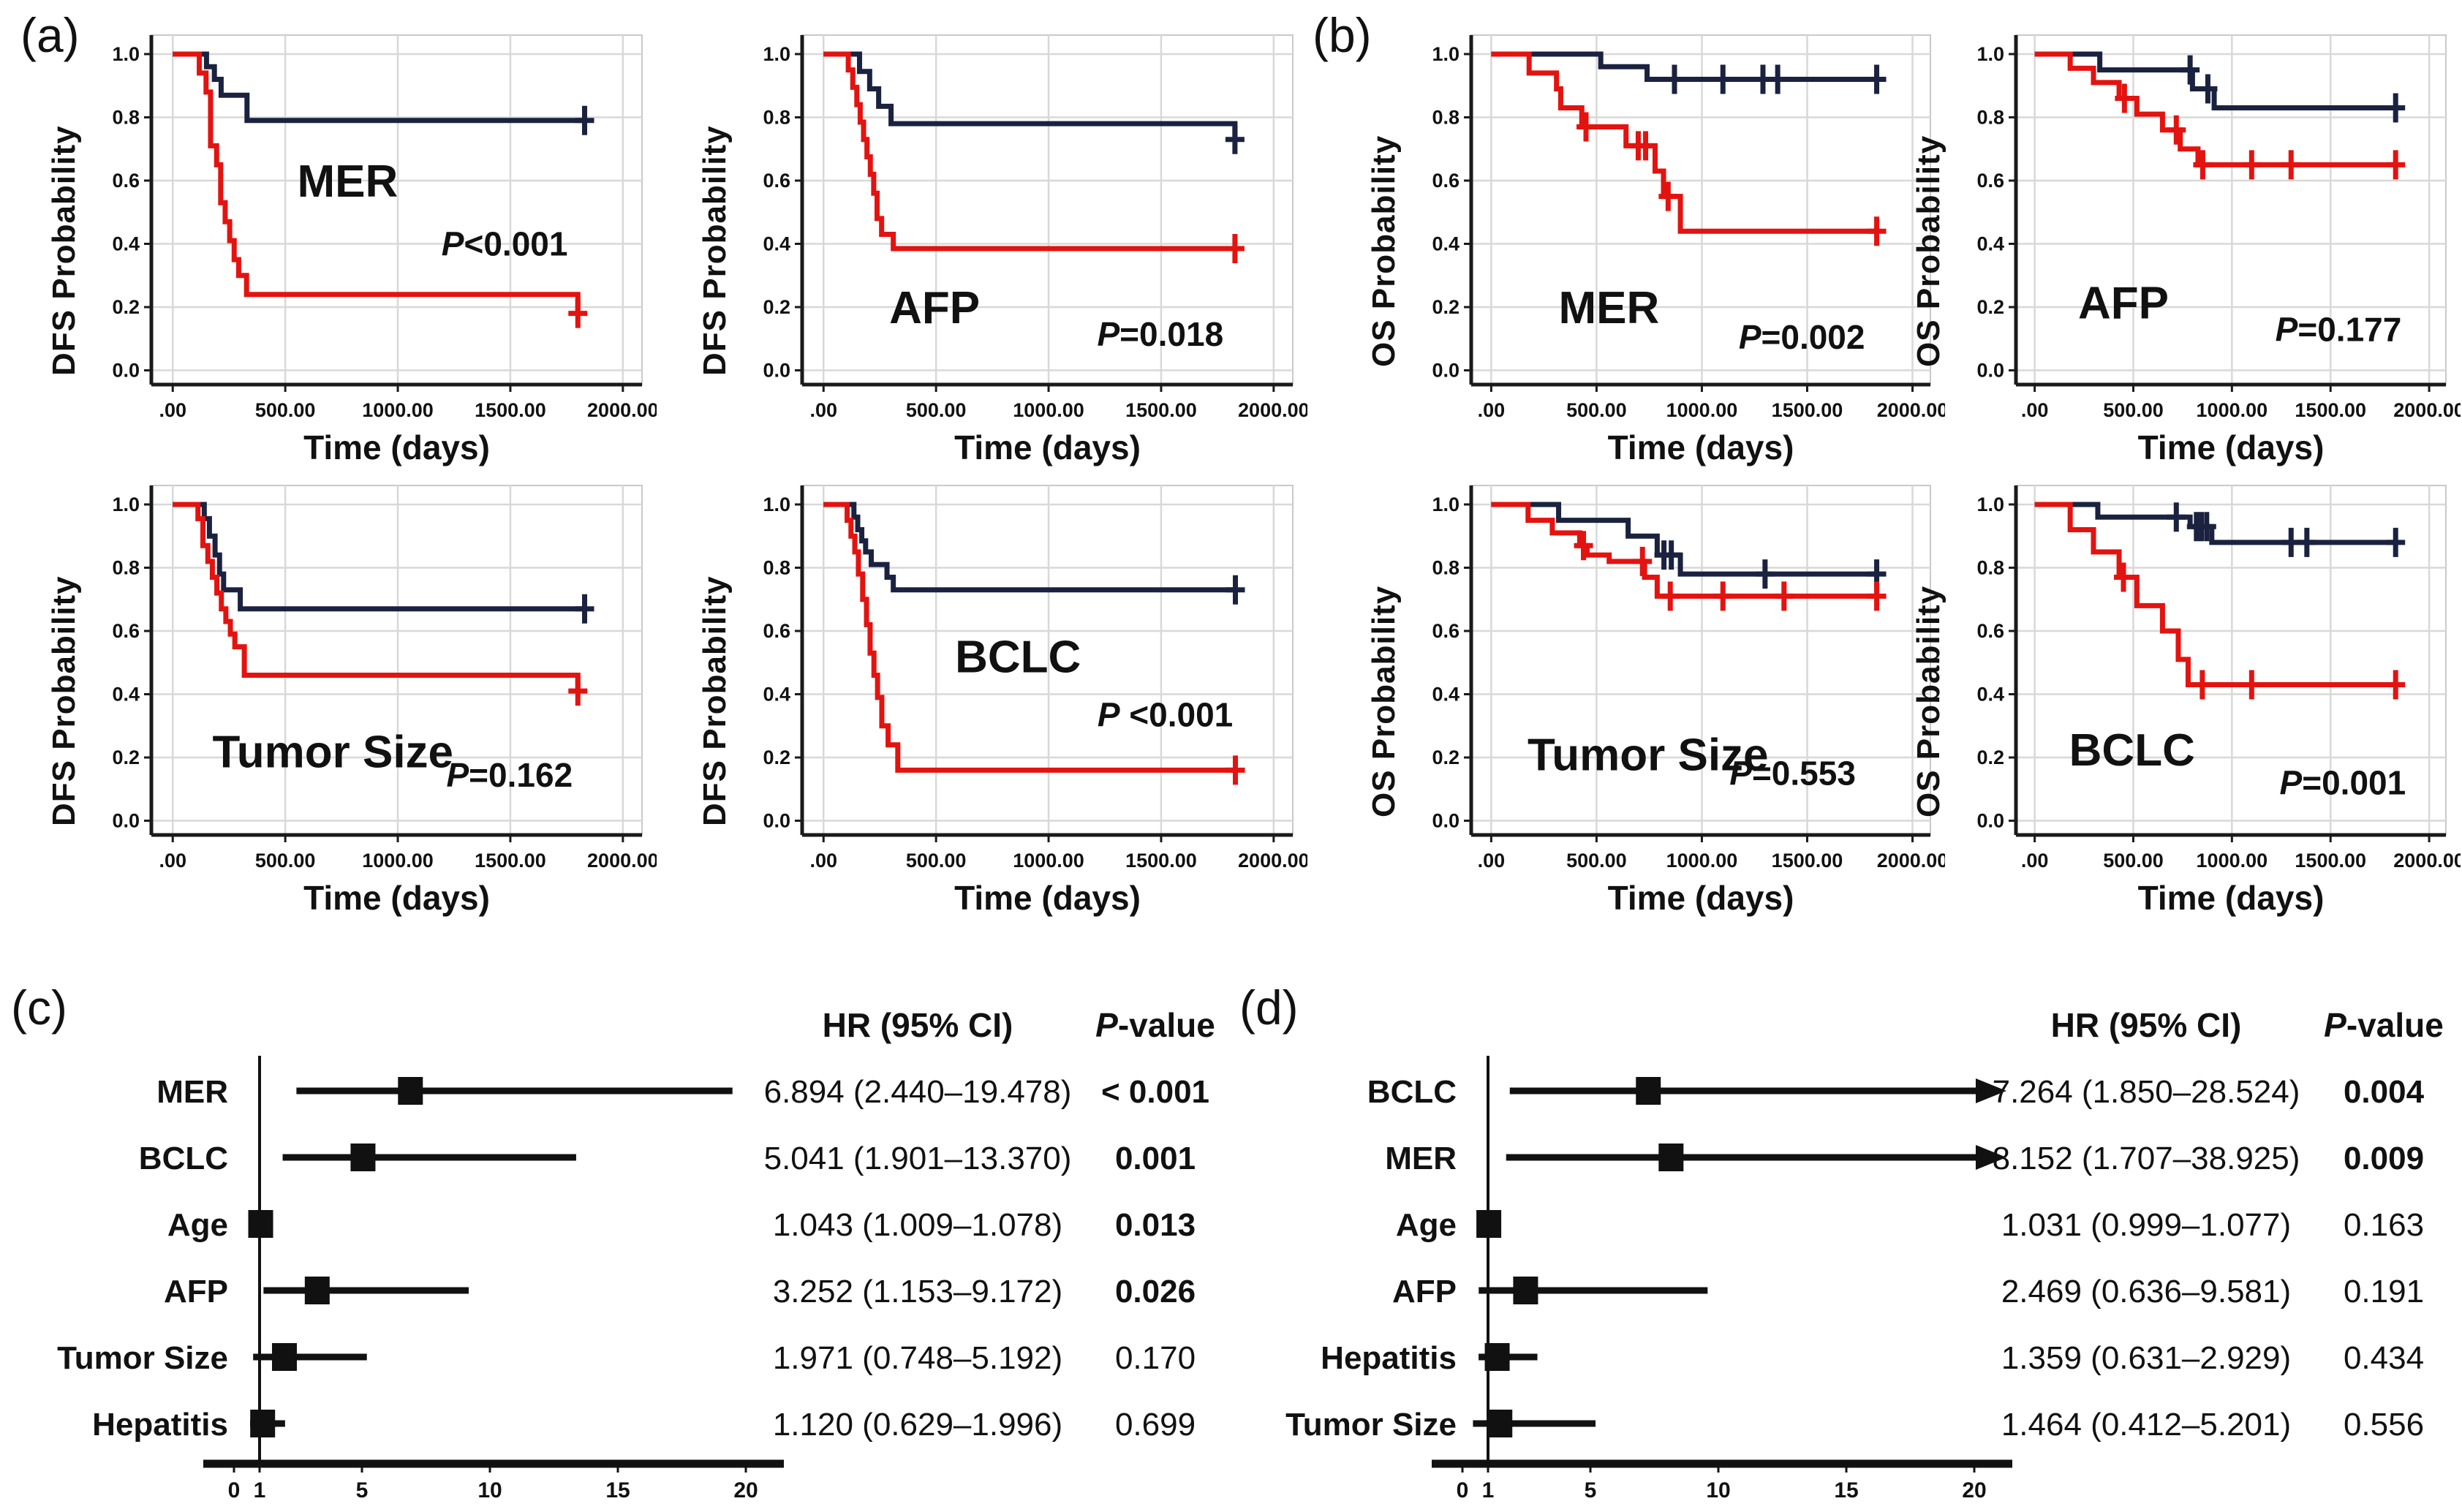  I want to click on svg-text: 1.120 (0.629–1.996), so click(918, 1425).